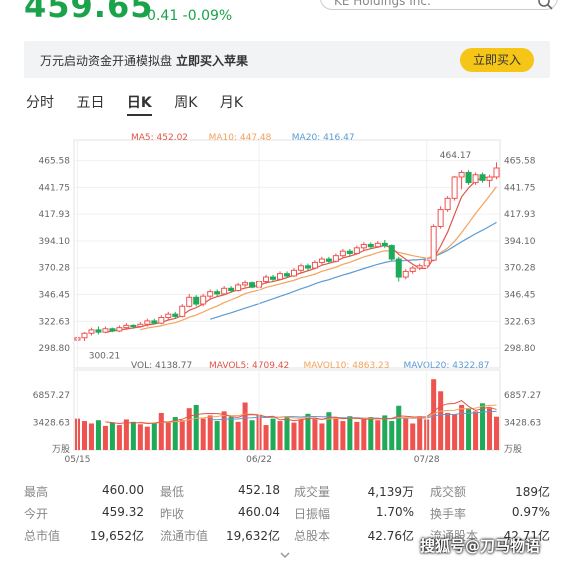 The height and width of the screenshot is (561, 561). I want to click on search-icon, so click(545, 5).